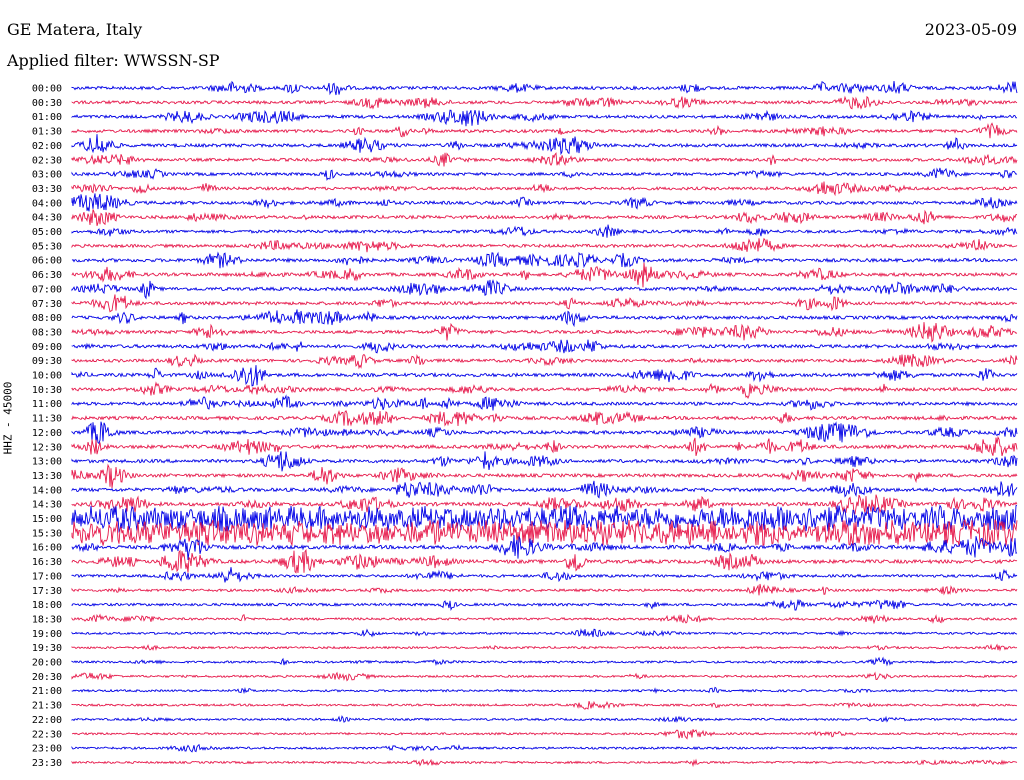 Image resolution: width=1024 pixels, height=780 pixels. What do you see at coordinates (47, 261) in the screenshot?
I see `row-time-label: 06:00` at bounding box center [47, 261].